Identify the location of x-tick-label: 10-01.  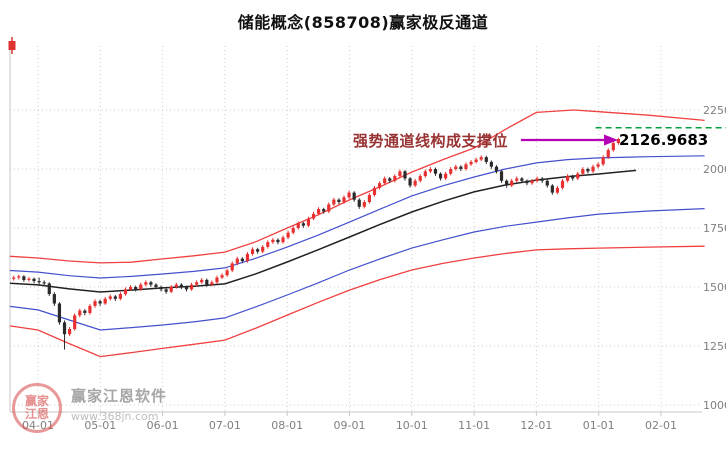
(412, 425).